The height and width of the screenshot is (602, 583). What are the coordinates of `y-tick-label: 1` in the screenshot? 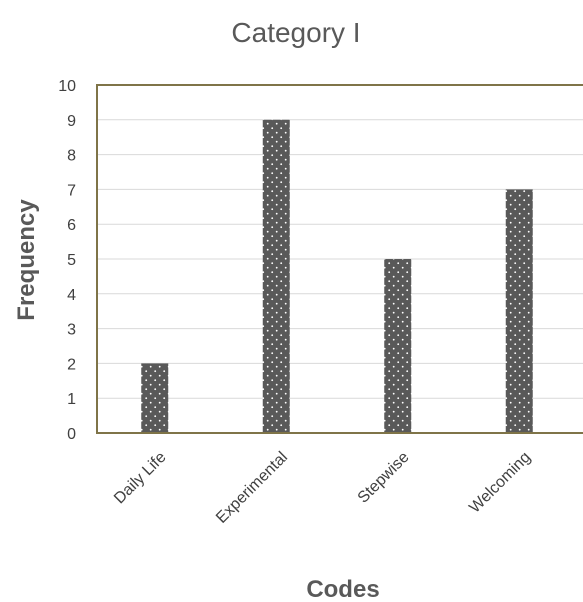 It's located at (71, 399).